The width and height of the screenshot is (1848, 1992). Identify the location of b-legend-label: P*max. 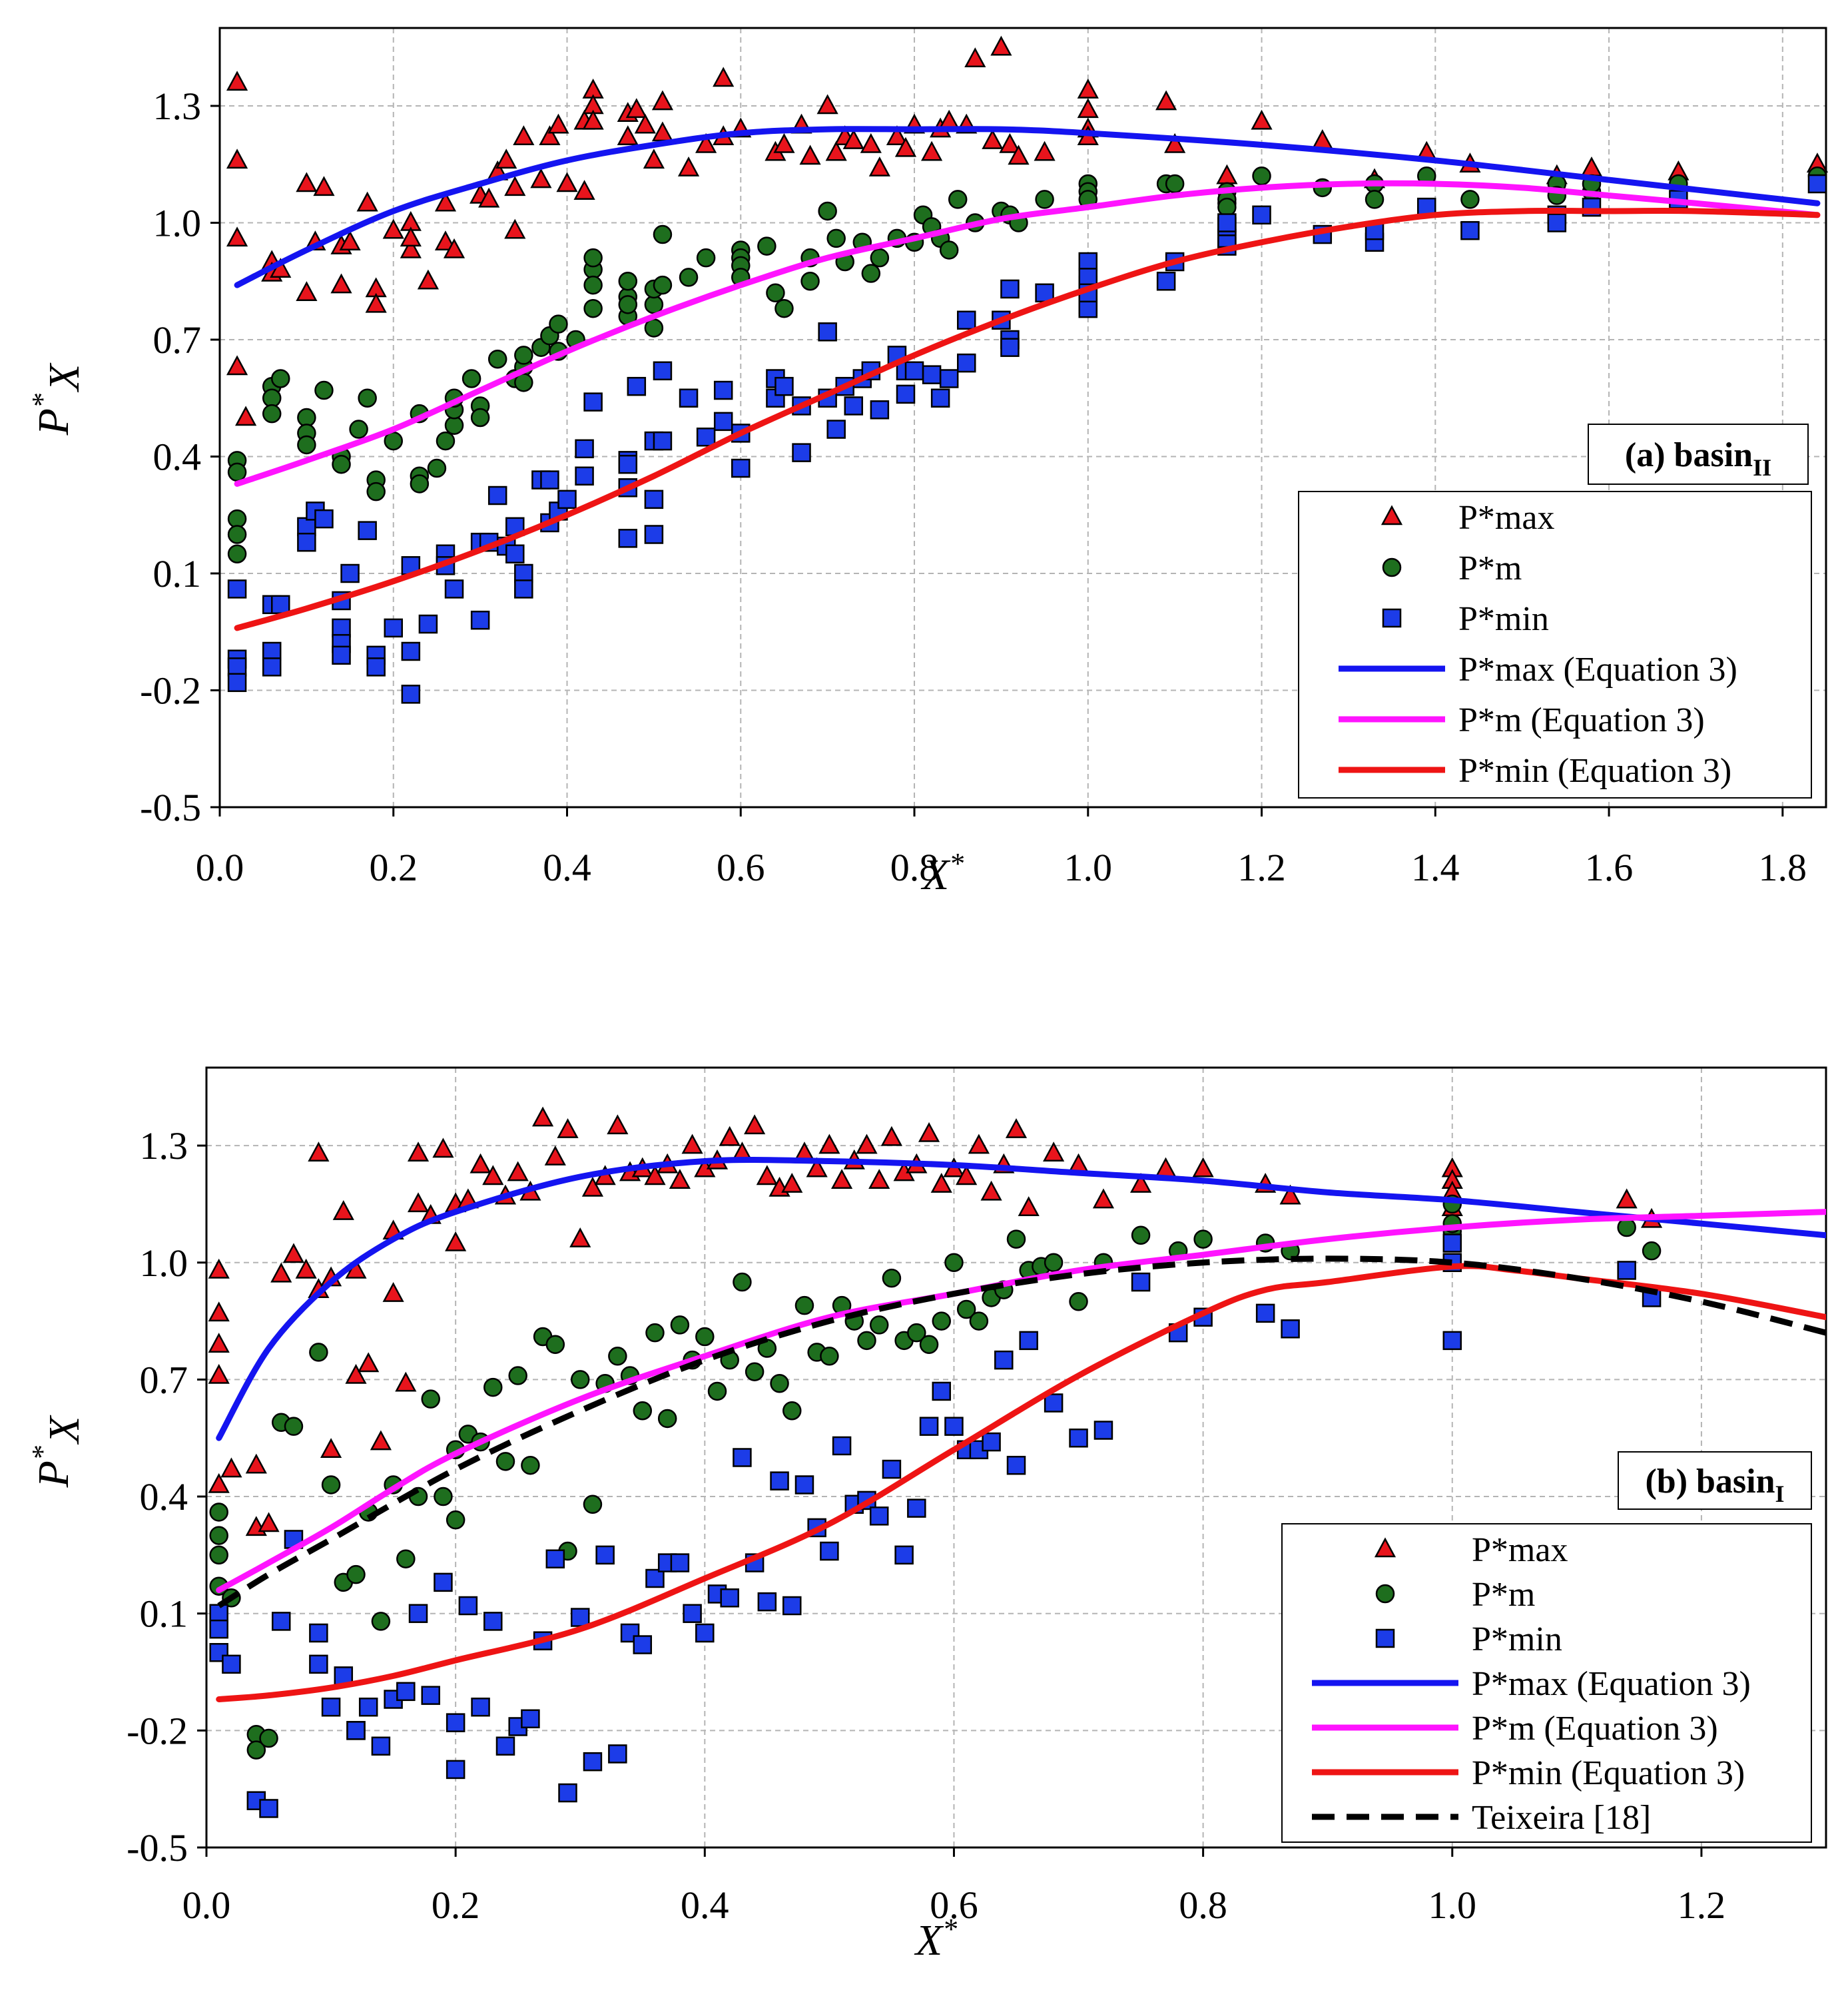
(1520, 1550).